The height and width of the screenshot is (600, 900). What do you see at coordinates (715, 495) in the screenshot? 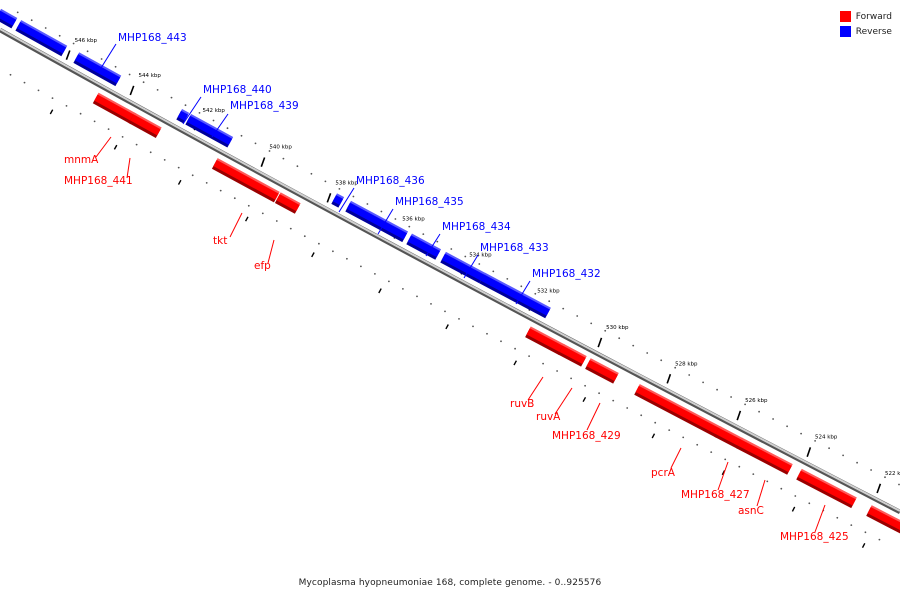
I see `gene-label: MHP168_427` at bounding box center [715, 495].